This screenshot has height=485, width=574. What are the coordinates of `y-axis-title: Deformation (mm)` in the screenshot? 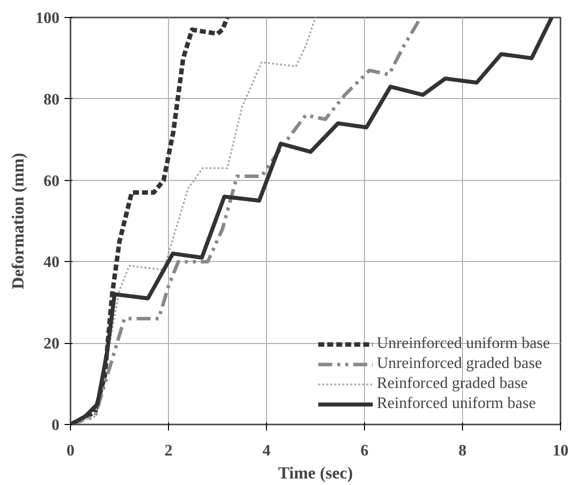 It's located at (18, 221).